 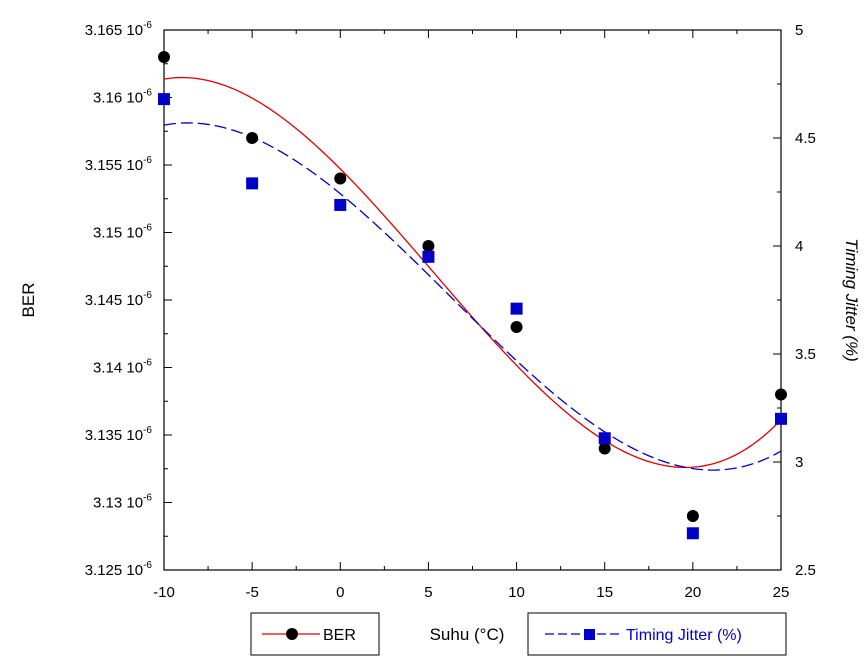 I want to click on legend: BER Suhu (°C) Timing Jitter (%), so click(x=518, y=634).